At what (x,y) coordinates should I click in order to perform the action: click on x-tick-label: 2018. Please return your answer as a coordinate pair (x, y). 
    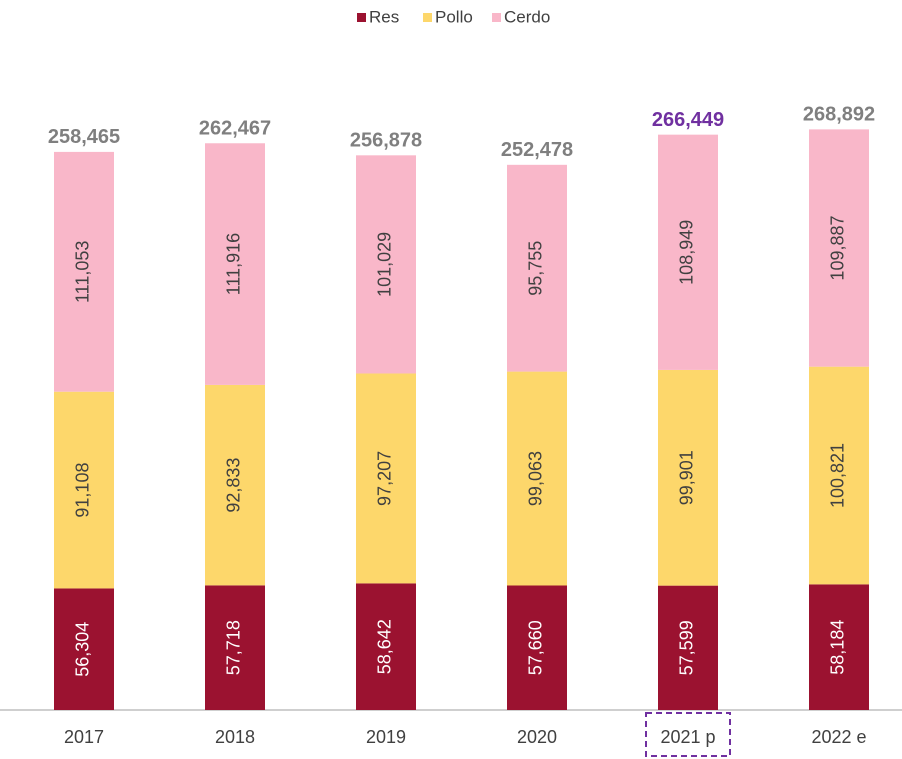
    Looking at the image, I should click on (235, 737).